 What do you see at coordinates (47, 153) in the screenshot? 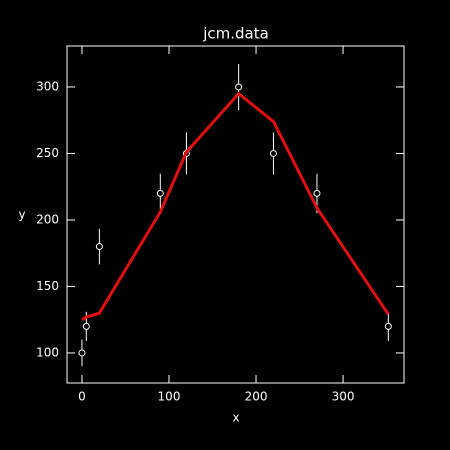
I see `y-tick-label: 250` at bounding box center [47, 153].